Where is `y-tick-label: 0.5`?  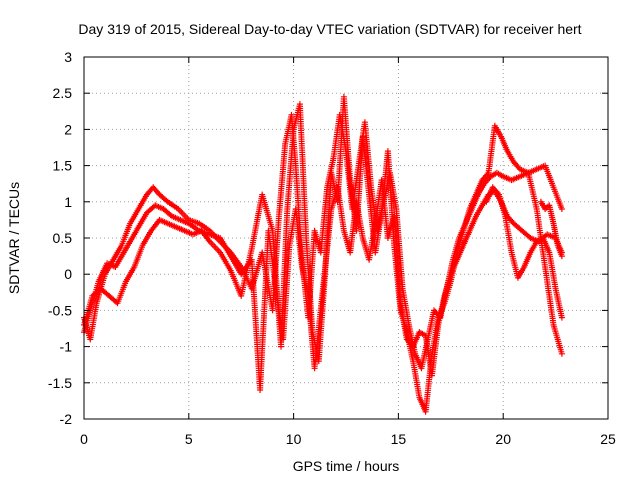
y-tick-label: 0.5 is located at coordinates (63, 238).